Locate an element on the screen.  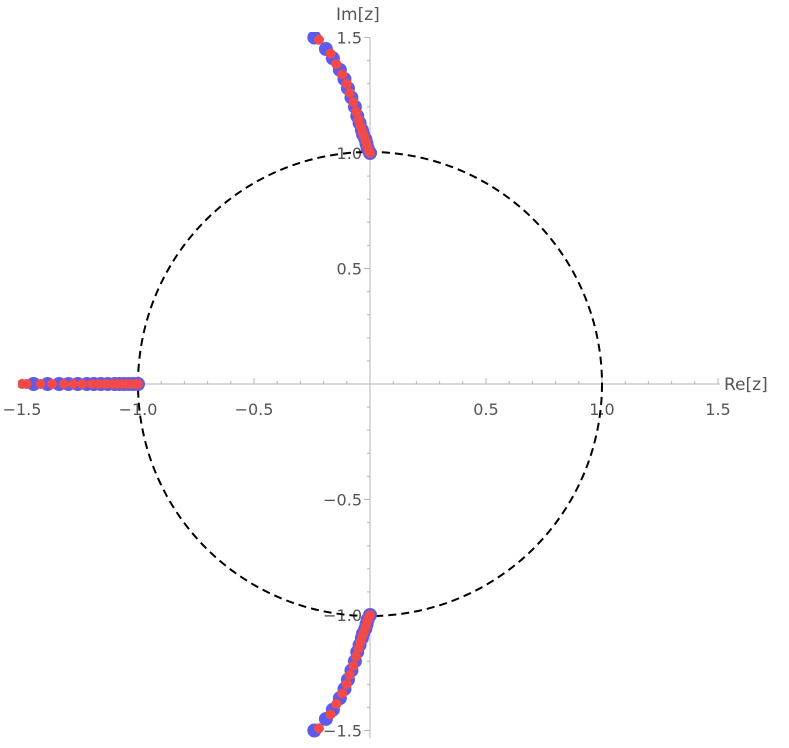
x-tick-label: −1.0 is located at coordinates (138, 409).